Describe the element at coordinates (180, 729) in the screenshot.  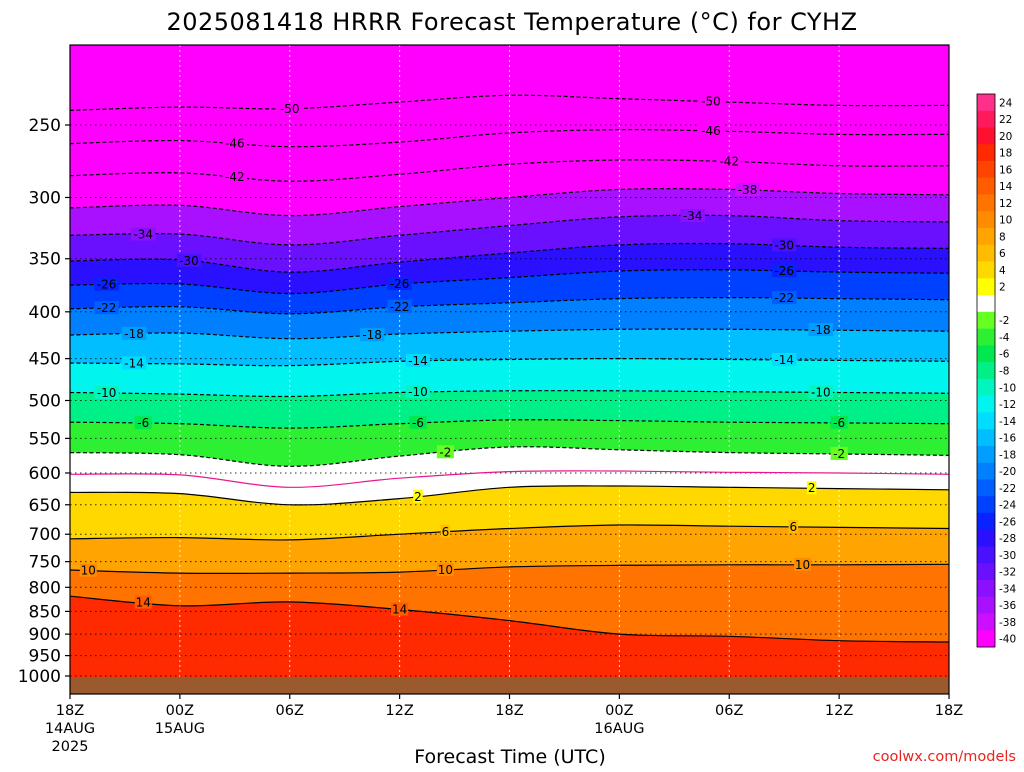
I see `x-tick-label: 15AUG` at that location.